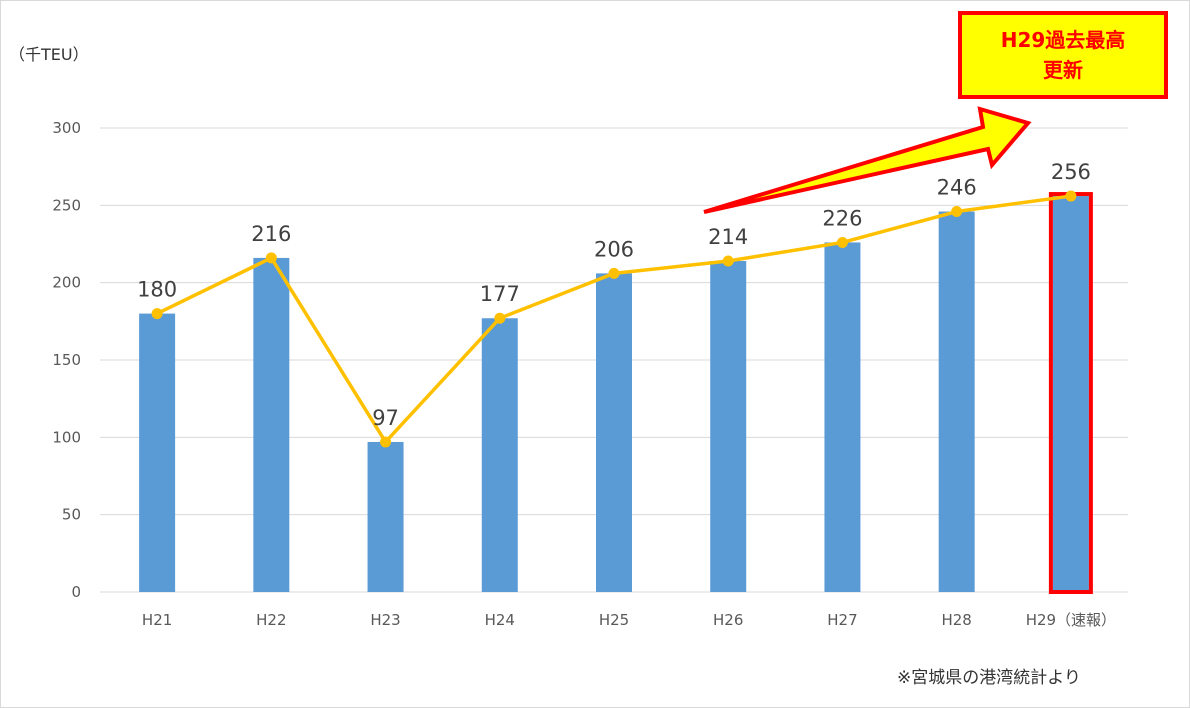 This screenshot has width=1190, height=708. Describe the element at coordinates (71, 515) in the screenshot. I see `y-tick-label: 50` at that location.